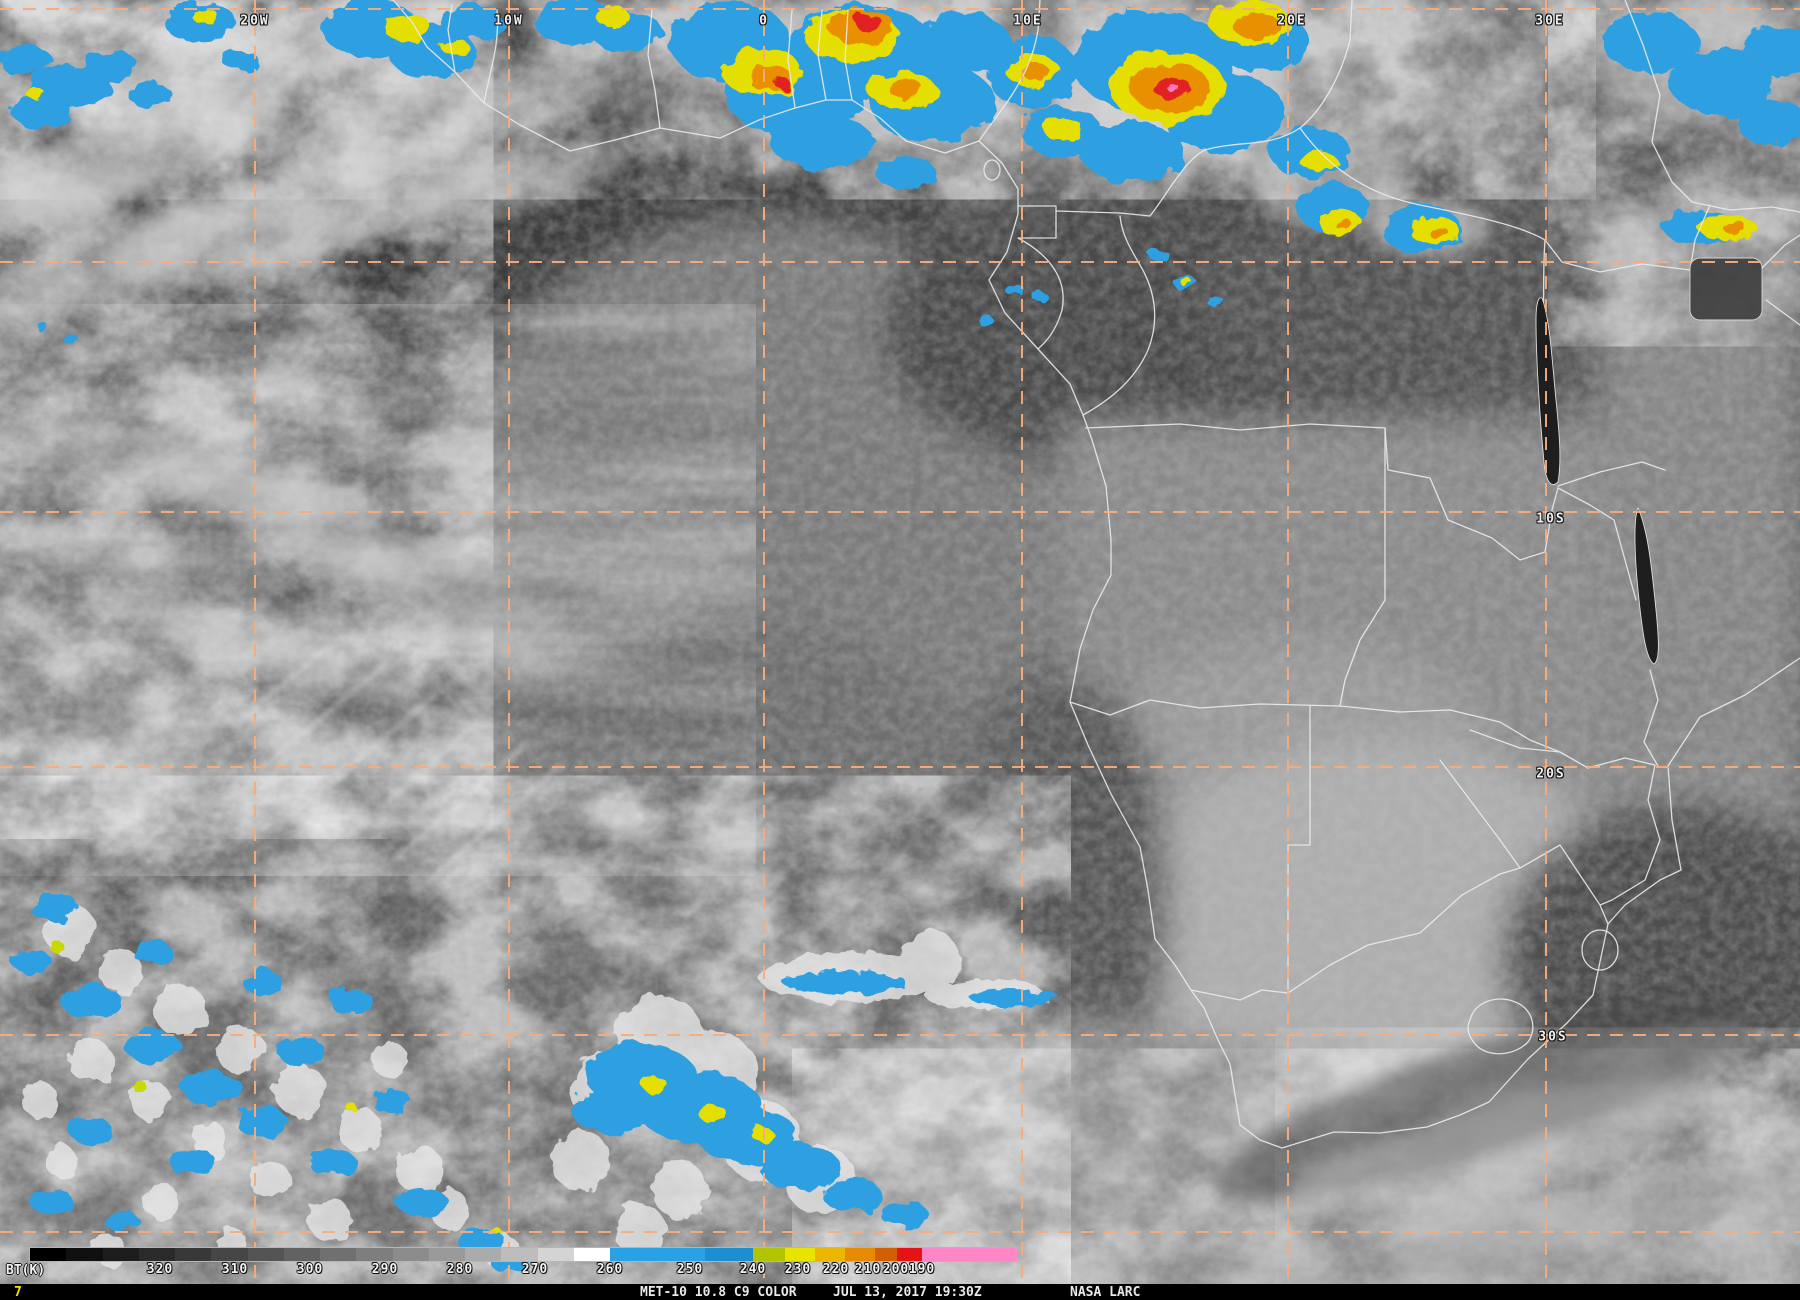 The width and height of the screenshot is (1800, 1300). I want to click on lake-tanganyika, so click(1548, 391).